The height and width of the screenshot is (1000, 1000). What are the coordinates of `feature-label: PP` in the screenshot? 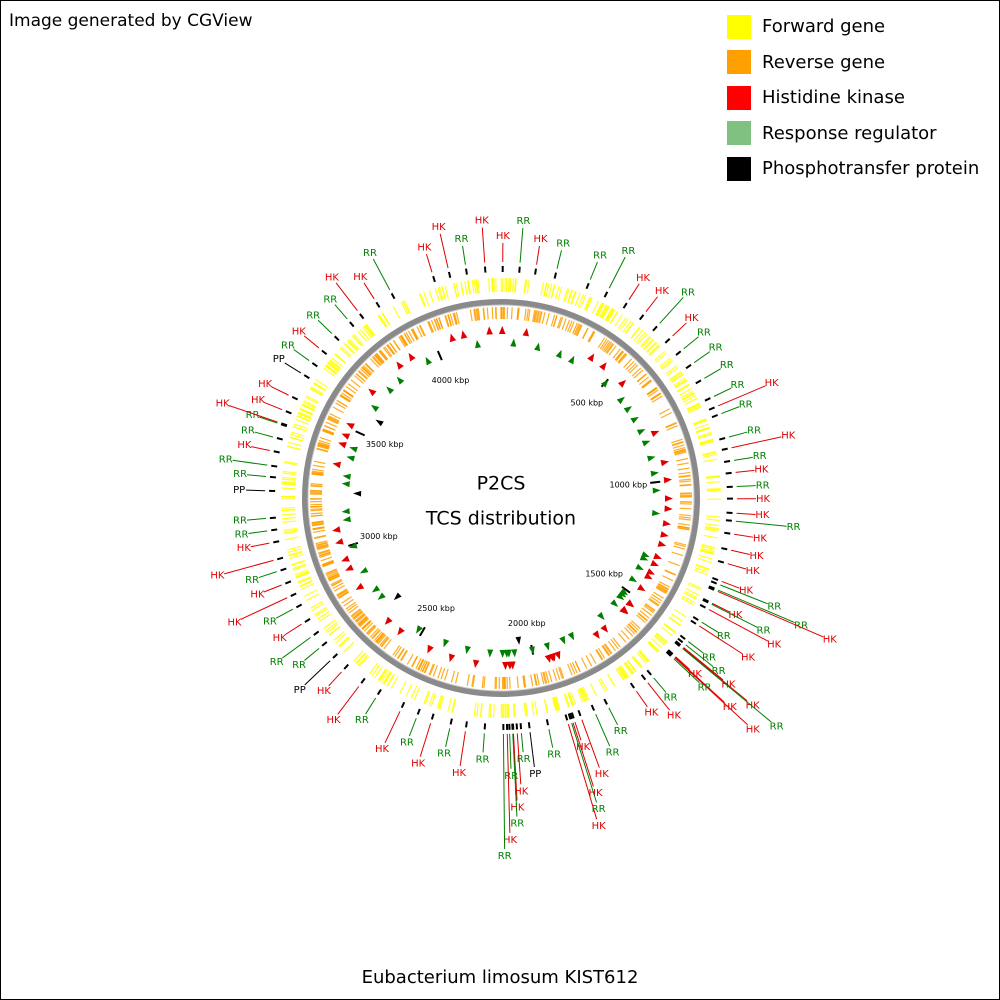 It's located at (300, 690).